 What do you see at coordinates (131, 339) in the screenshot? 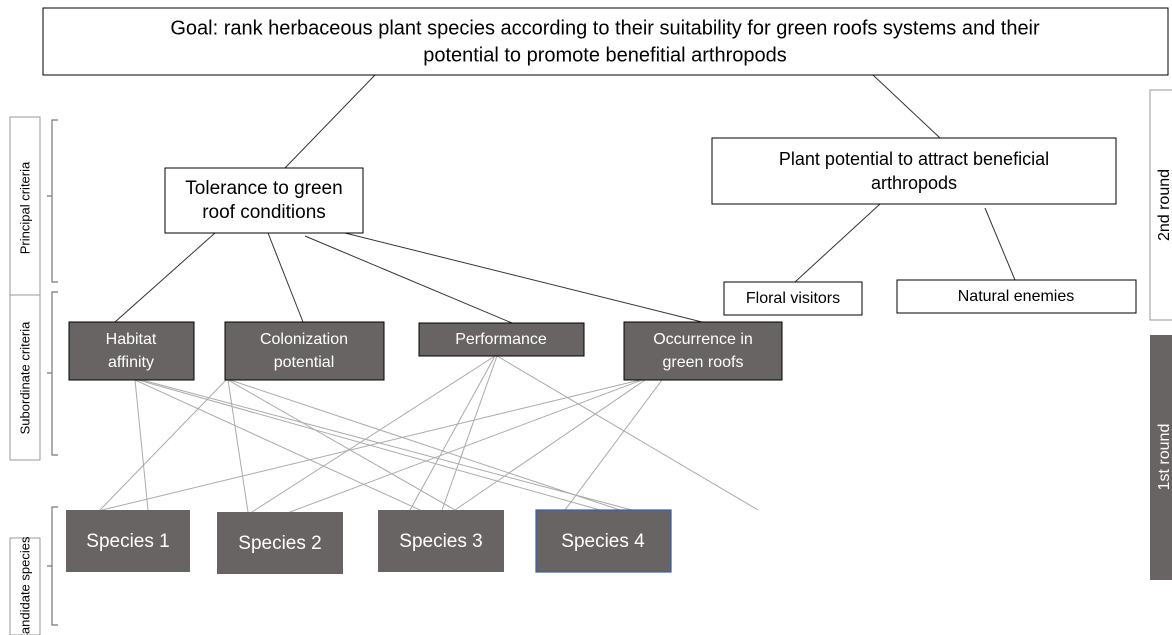
I see `subordinate-text: Habitat` at bounding box center [131, 339].